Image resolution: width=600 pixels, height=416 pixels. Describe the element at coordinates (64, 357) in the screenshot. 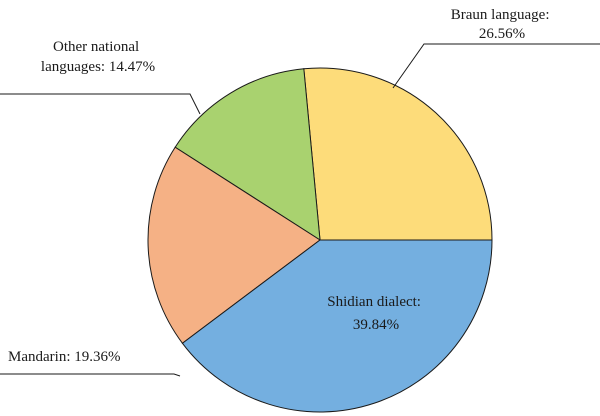

I see `slice-label-mandarin: Mandarin: 19.36%` at that location.